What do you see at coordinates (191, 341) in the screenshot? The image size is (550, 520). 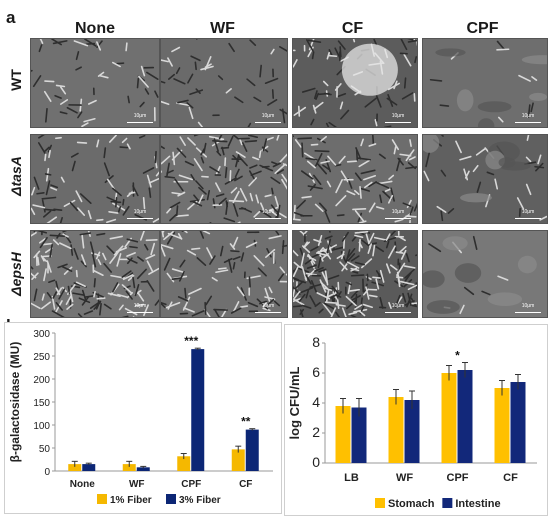 I see `significance-marker: ***` at bounding box center [191, 341].